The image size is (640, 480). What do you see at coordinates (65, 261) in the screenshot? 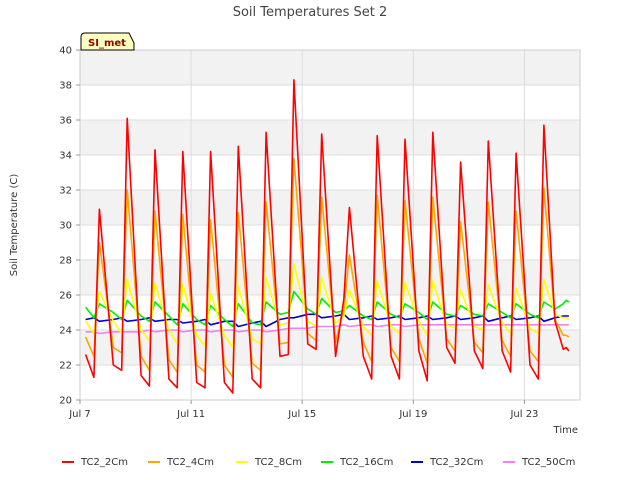
I see `y-tick-label: 28` at bounding box center [65, 261].